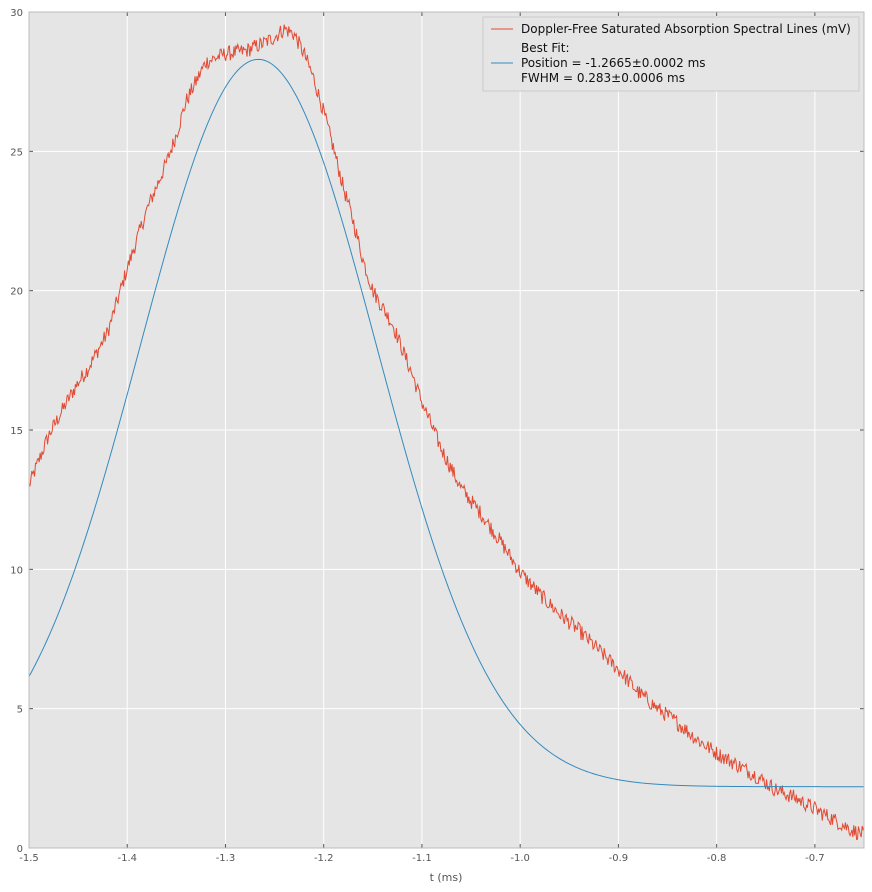  I want to click on x-tick-label: -1.2, so click(324, 858).